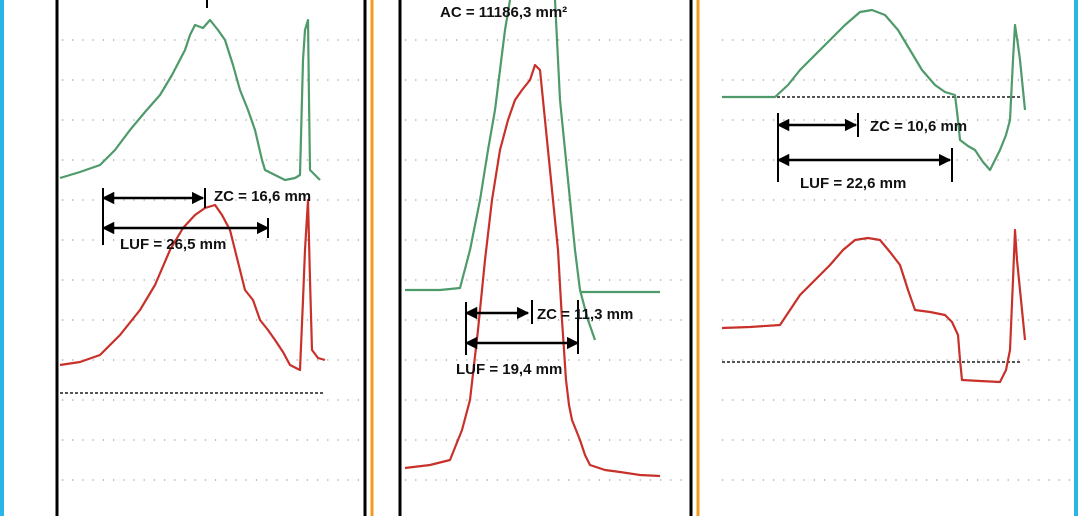  I want to click on zc-label: ZC = 16,6 mm, so click(262, 196).